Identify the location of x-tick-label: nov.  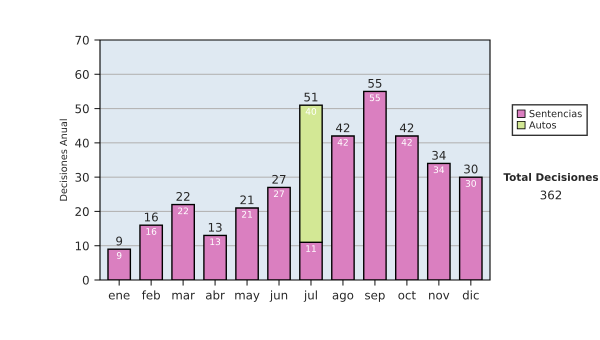
(439, 296).